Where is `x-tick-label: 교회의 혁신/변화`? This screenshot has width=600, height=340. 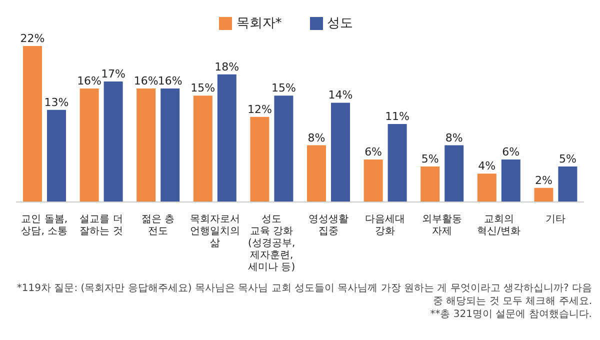 x-tick-label: 교회의 혁신/변화 is located at coordinates (498, 225).